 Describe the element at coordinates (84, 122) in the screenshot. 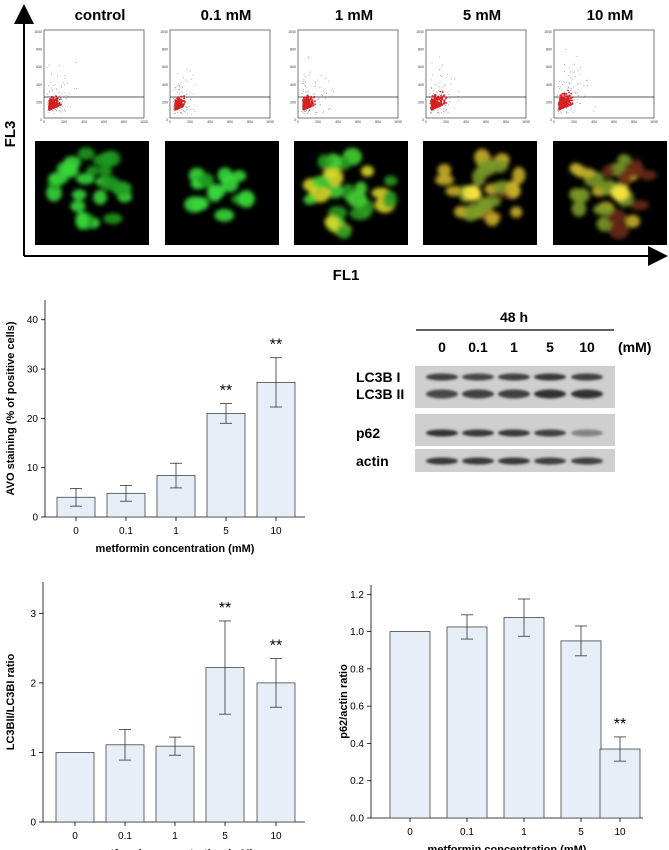

I see `scatter-tick-x: 400` at that location.